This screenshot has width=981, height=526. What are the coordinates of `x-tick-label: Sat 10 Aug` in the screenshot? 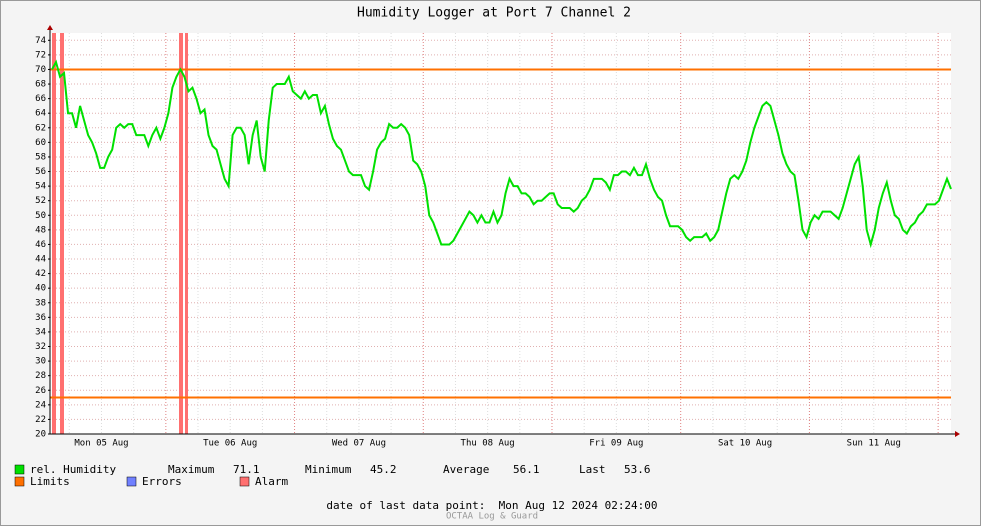 It's located at (745, 444).